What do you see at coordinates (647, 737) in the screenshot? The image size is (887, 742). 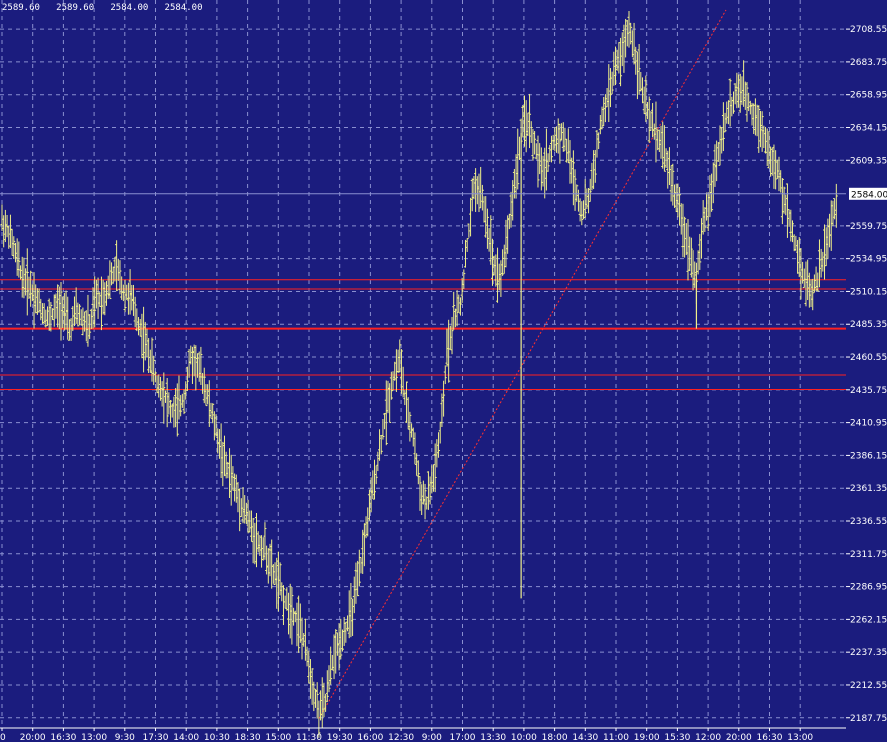 I see `x-tick-label: 19:00` at bounding box center [647, 737].